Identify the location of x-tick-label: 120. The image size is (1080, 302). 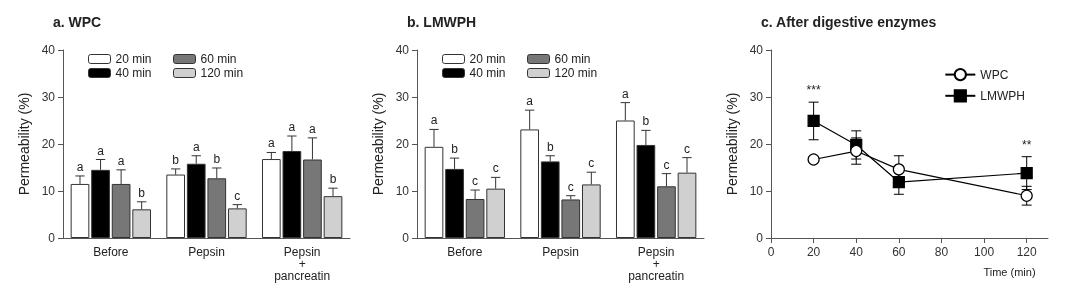
(1027, 252).